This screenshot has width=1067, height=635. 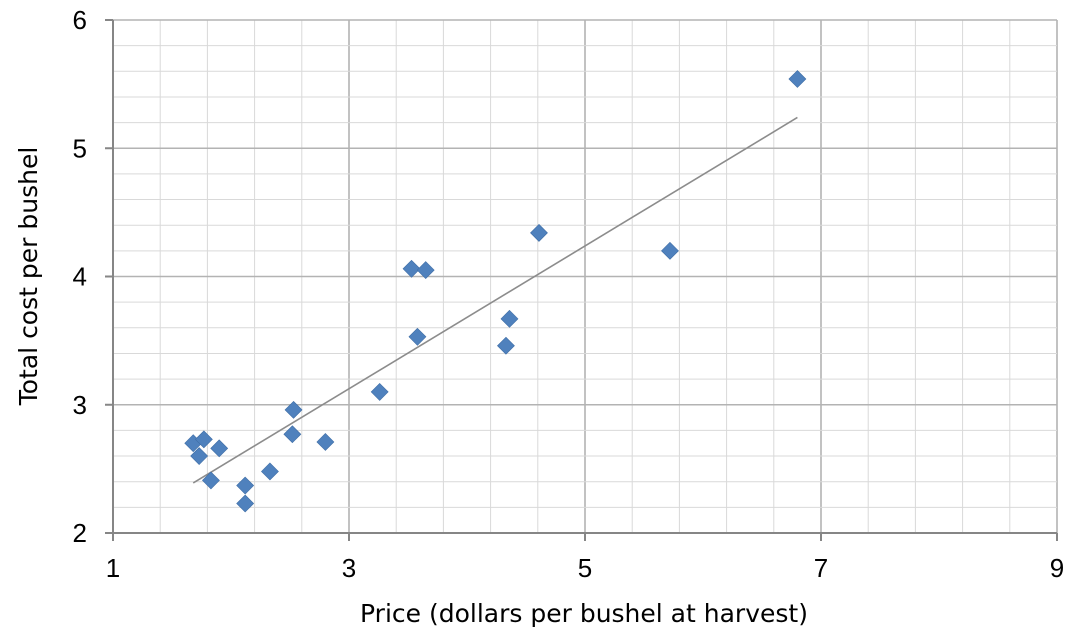 What do you see at coordinates (80, 277) in the screenshot?
I see `y-tick-label: 4` at bounding box center [80, 277].